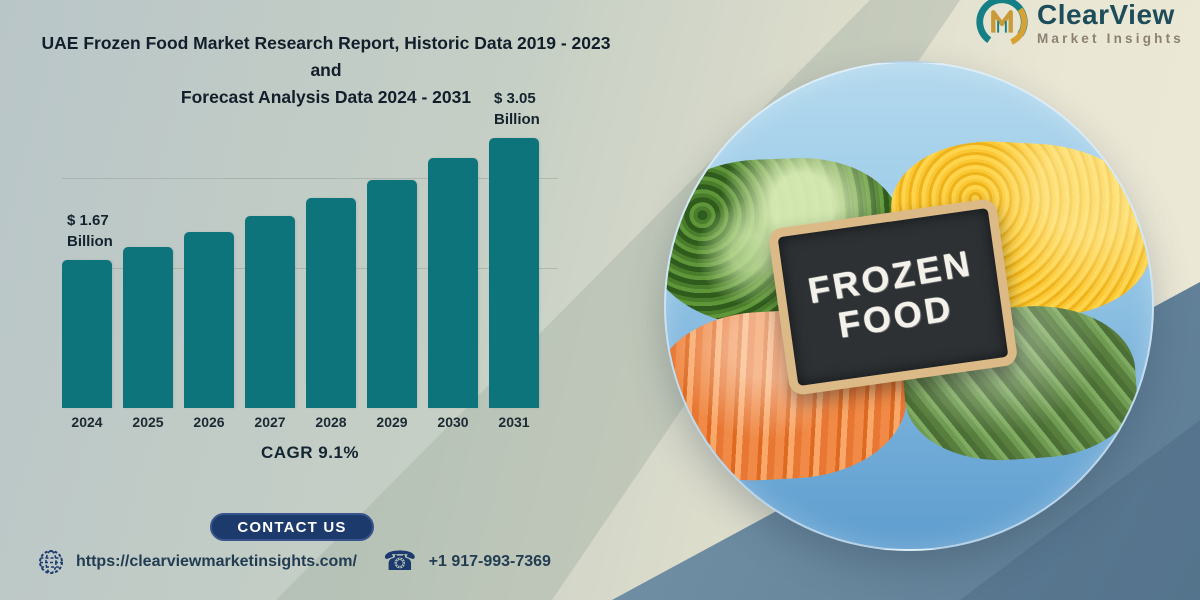  Describe the element at coordinates (514, 422) in the screenshot. I see `x-label-2031: 2031` at that location.